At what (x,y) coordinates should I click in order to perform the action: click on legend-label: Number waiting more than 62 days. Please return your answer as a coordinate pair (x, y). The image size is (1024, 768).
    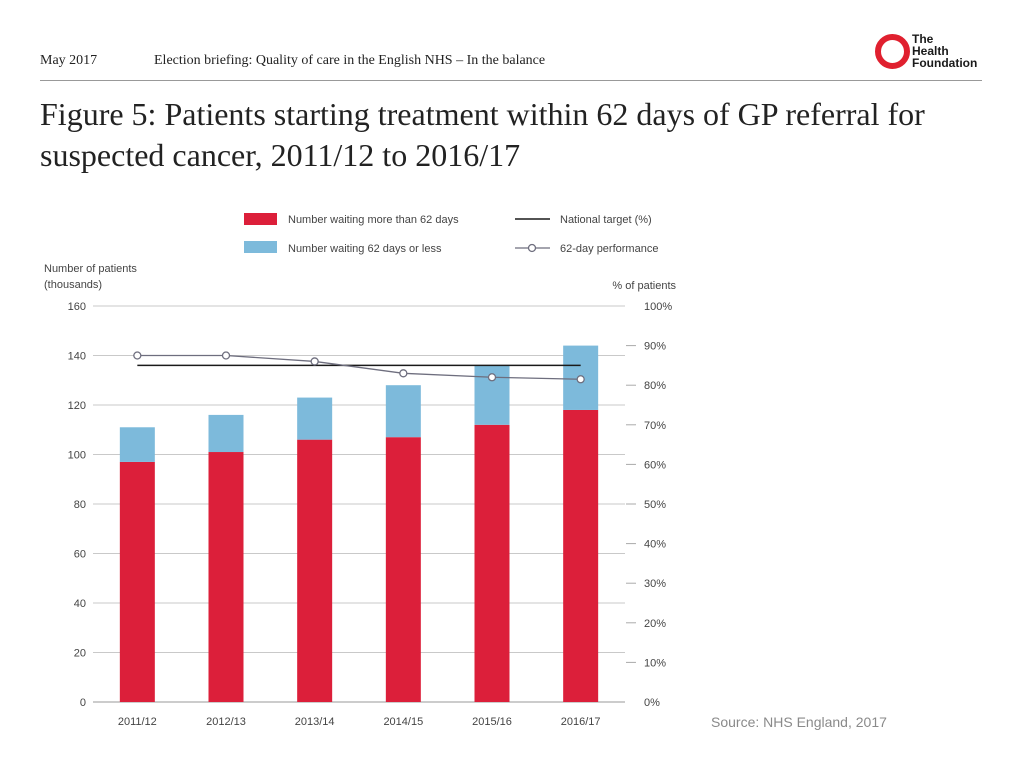
    Looking at the image, I should click on (373, 220).